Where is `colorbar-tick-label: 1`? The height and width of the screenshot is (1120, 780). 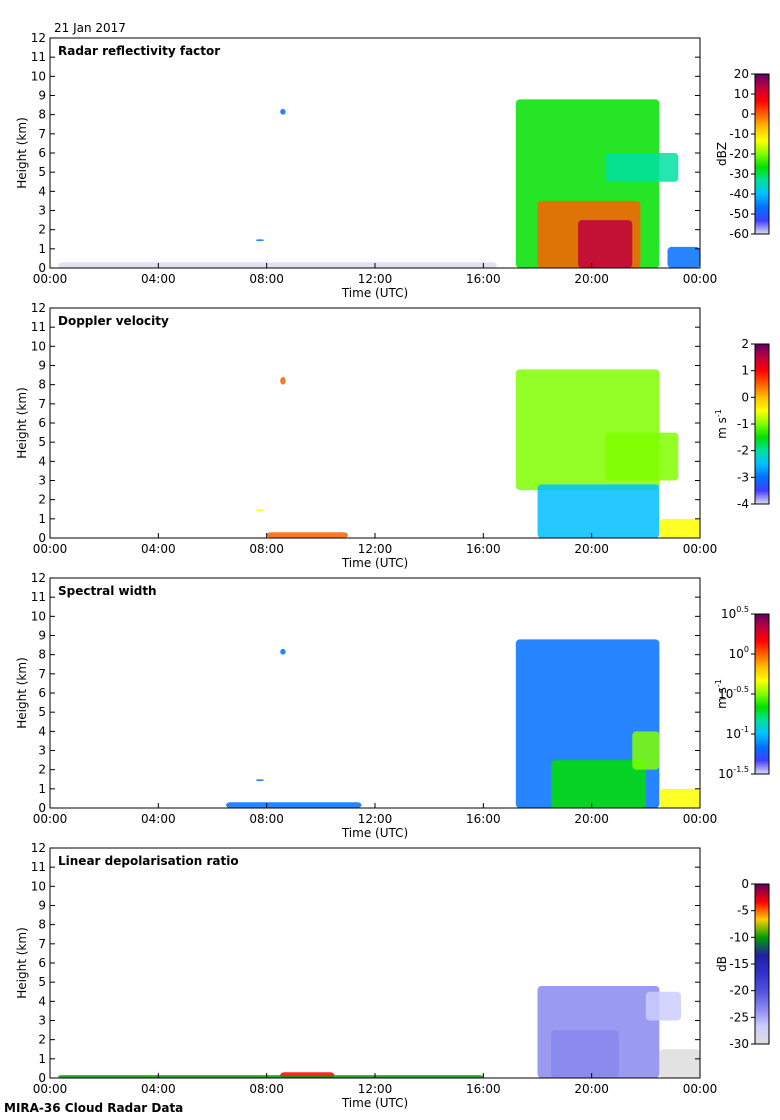 colorbar-tick-label: 1 is located at coordinates (745, 371).